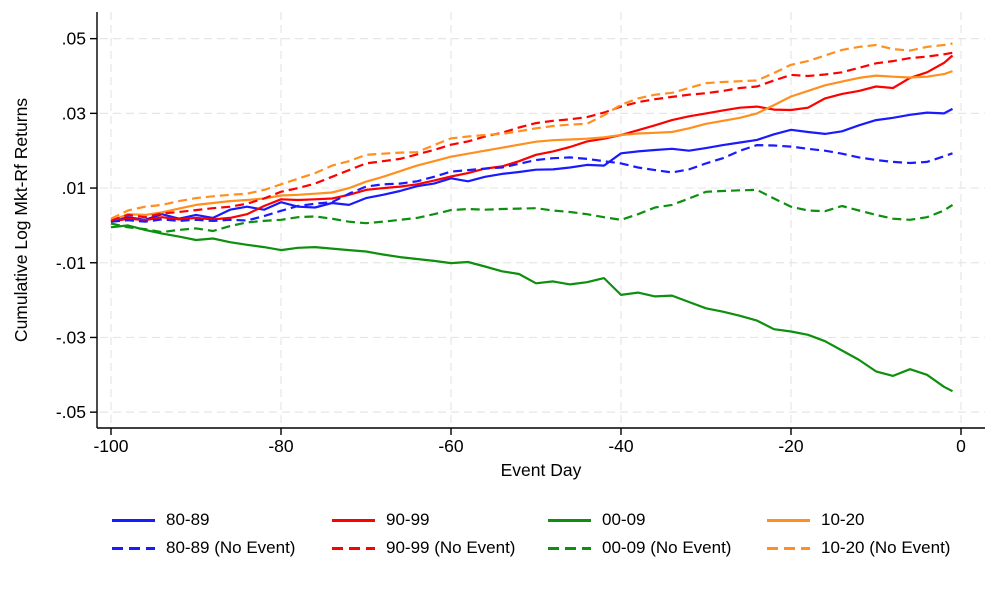 The width and height of the screenshot is (997, 598). What do you see at coordinates (961, 446) in the screenshot?
I see `x-tick-label: 0` at bounding box center [961, 446].